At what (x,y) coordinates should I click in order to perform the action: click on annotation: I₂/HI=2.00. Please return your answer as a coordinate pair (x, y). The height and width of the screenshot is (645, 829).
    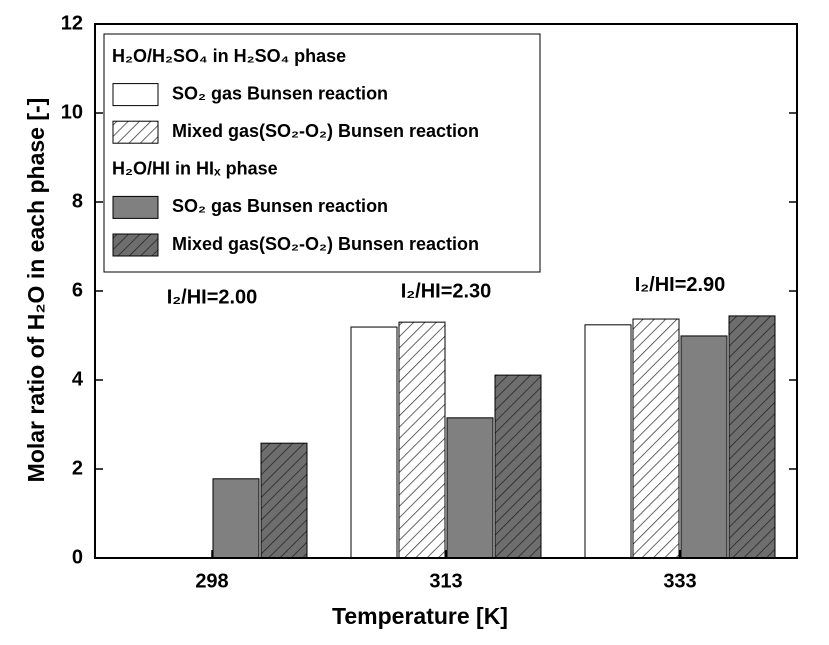
    Looking at the image, I should click on (212, 297).